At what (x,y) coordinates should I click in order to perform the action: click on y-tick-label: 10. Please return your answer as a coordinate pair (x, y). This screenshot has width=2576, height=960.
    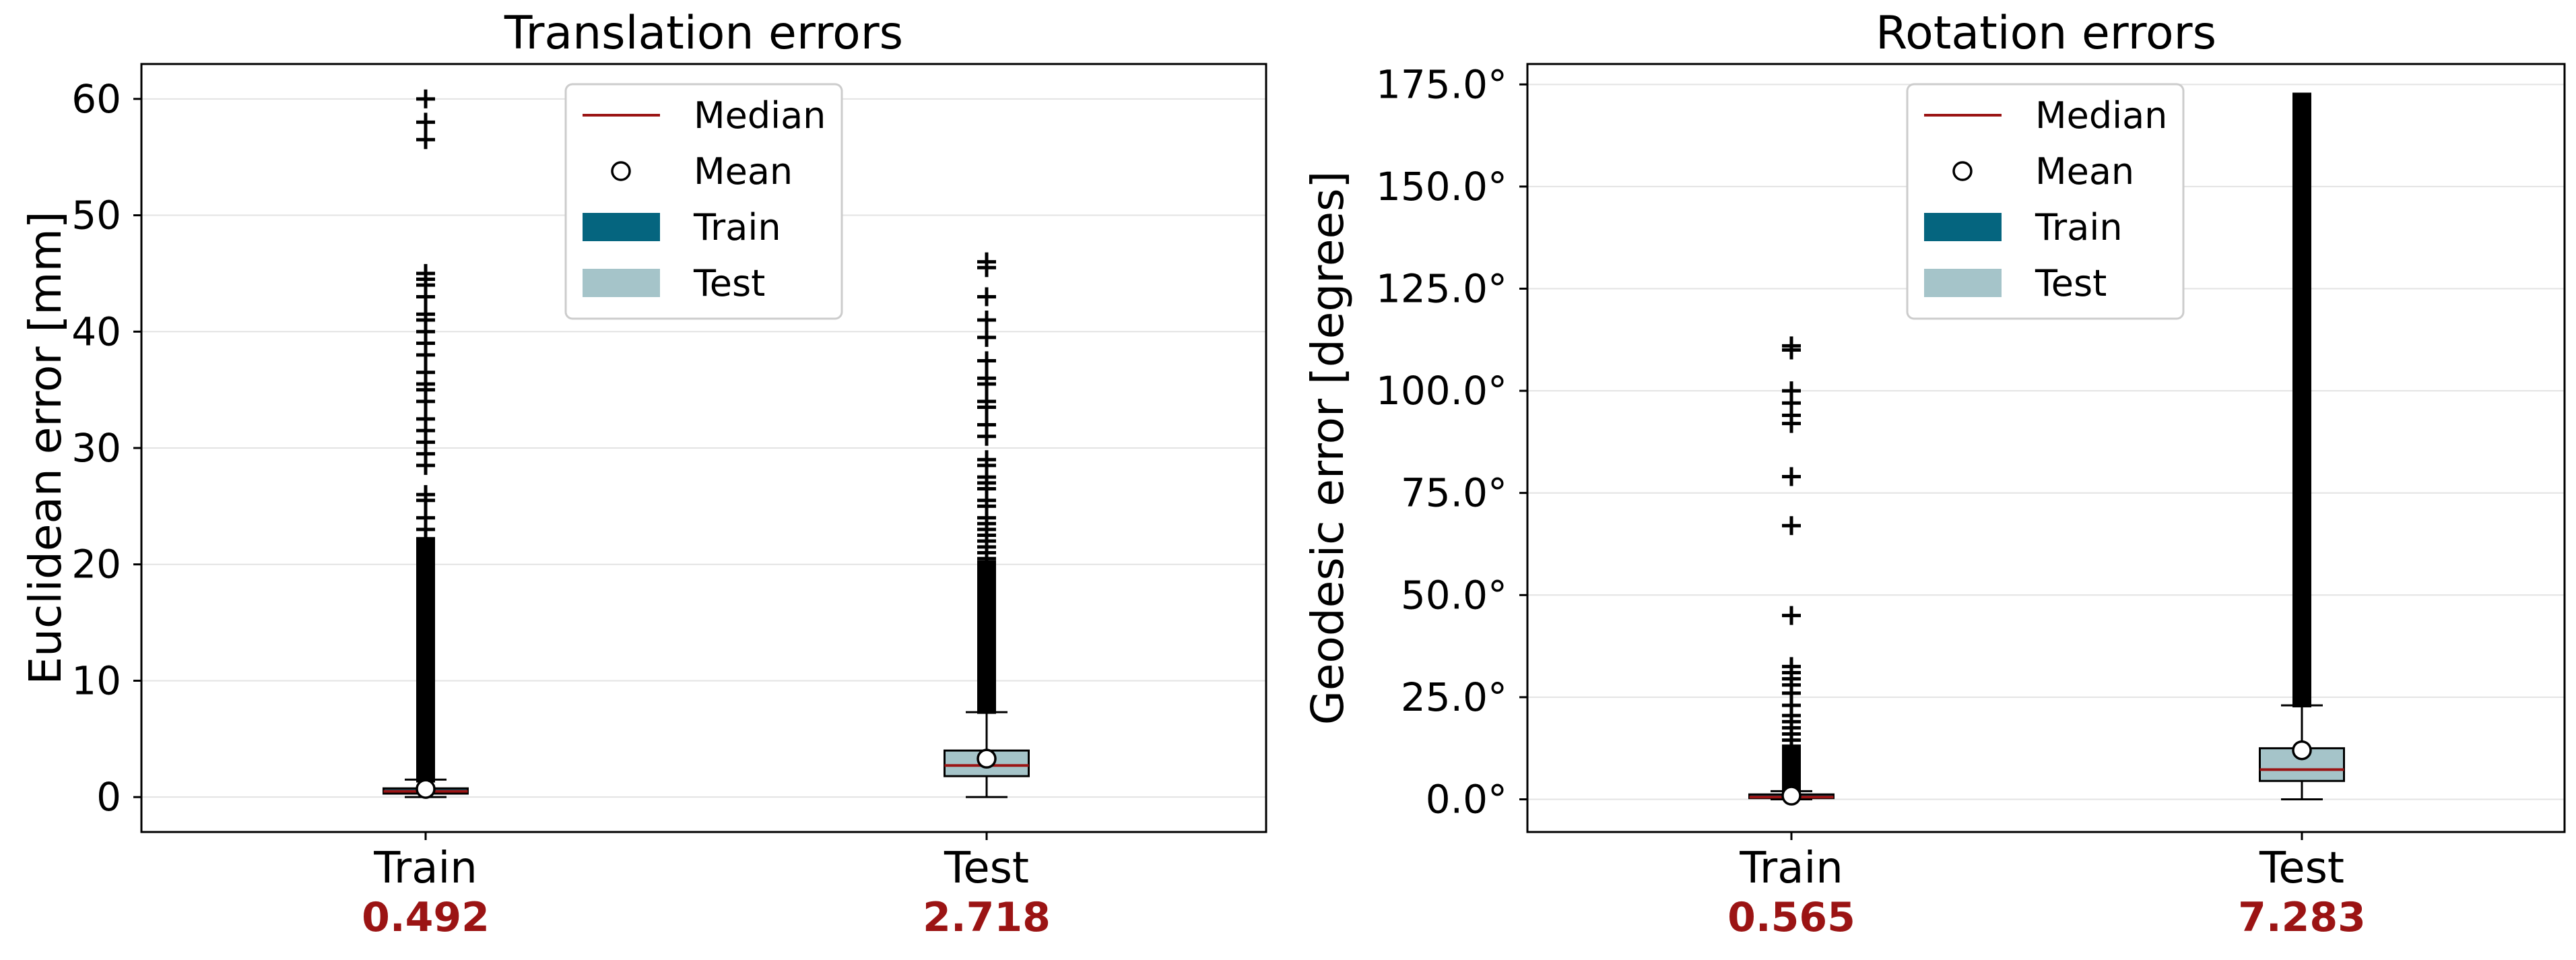
    Looking at the image, I should click on (96, 680).